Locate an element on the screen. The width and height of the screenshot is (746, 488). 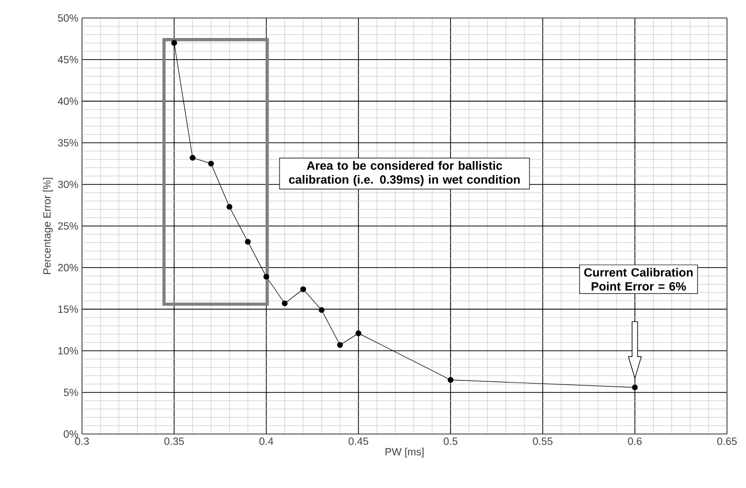
x-tick-label: 0.3 is located at coordinates (82, 441).